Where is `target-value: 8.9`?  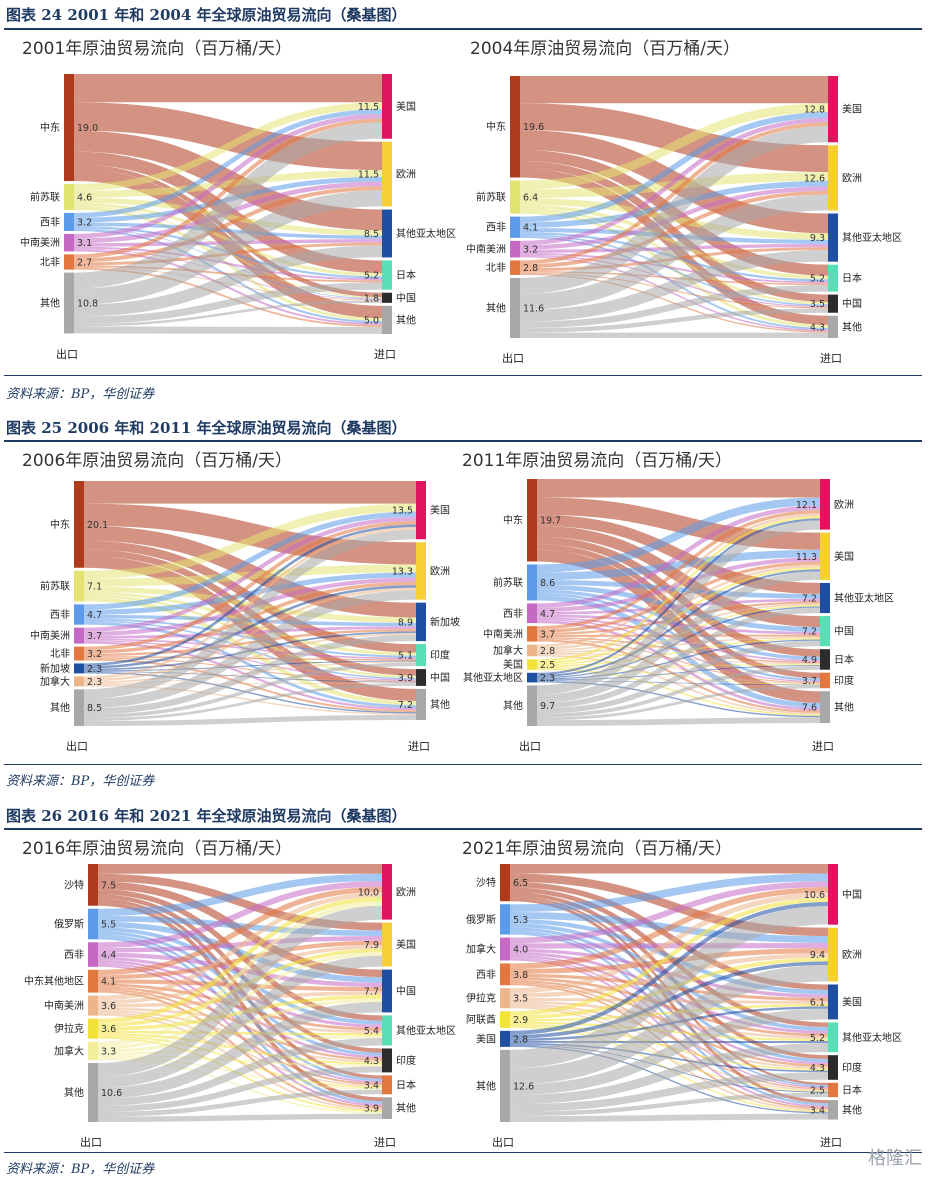
target-value: 8.9 is located at coordinates (405, 622).